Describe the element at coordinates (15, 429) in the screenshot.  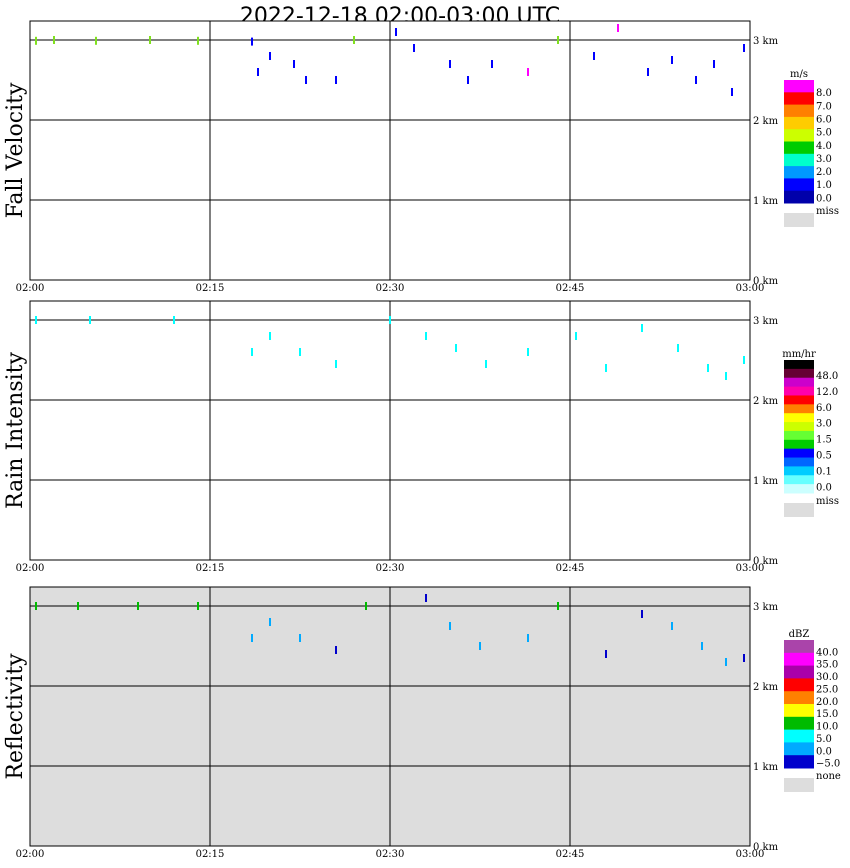
I see `panel-title: Rain Intensity` at that location.